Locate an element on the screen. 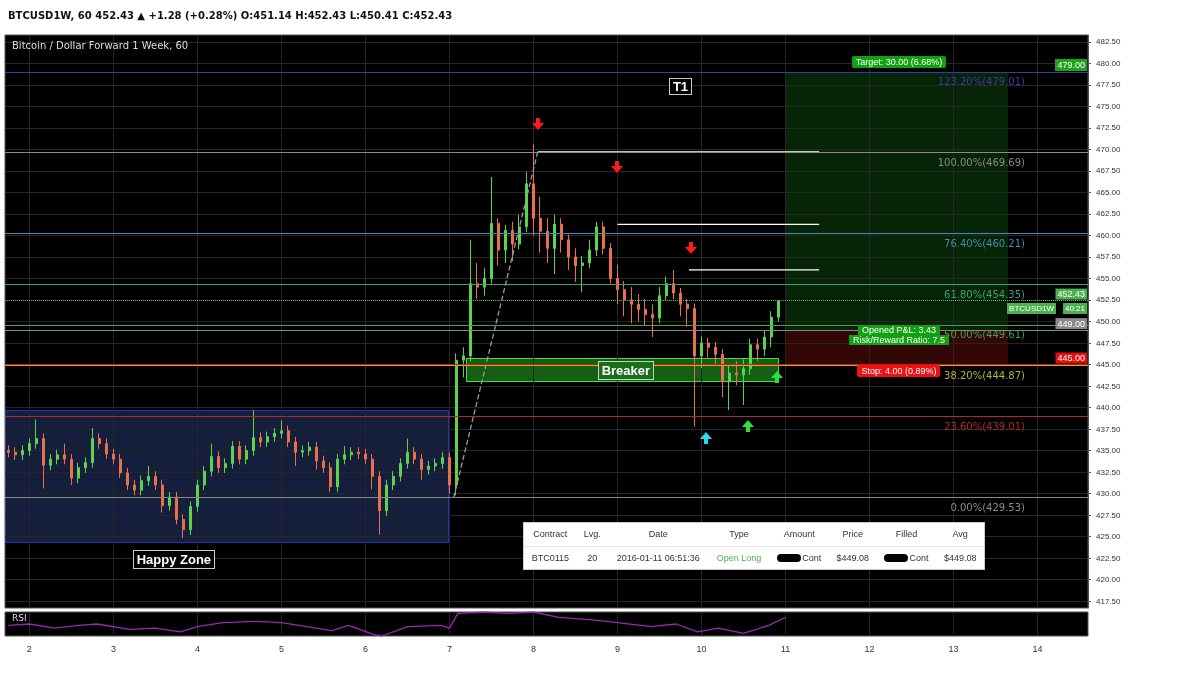 This screenshot has height=688, width=1200. y-tick-label: 422.50 is located at coordinates (1109, 558).